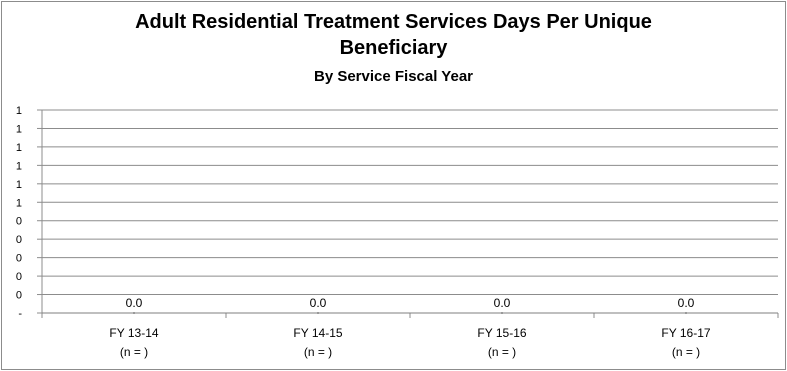 This screenshot has width=787, height=371. What do you see at coordinates (685, 333) in the screenshot?
I see `x-tick-label: FY 16-17` at bounding box center [685, 333].